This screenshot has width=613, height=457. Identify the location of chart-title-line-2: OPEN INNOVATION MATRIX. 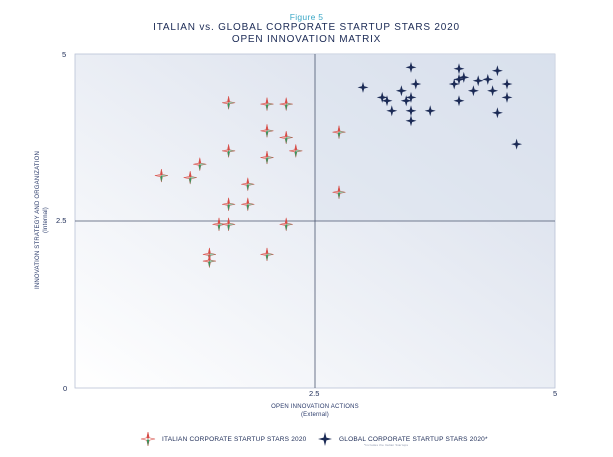
(306, 39).